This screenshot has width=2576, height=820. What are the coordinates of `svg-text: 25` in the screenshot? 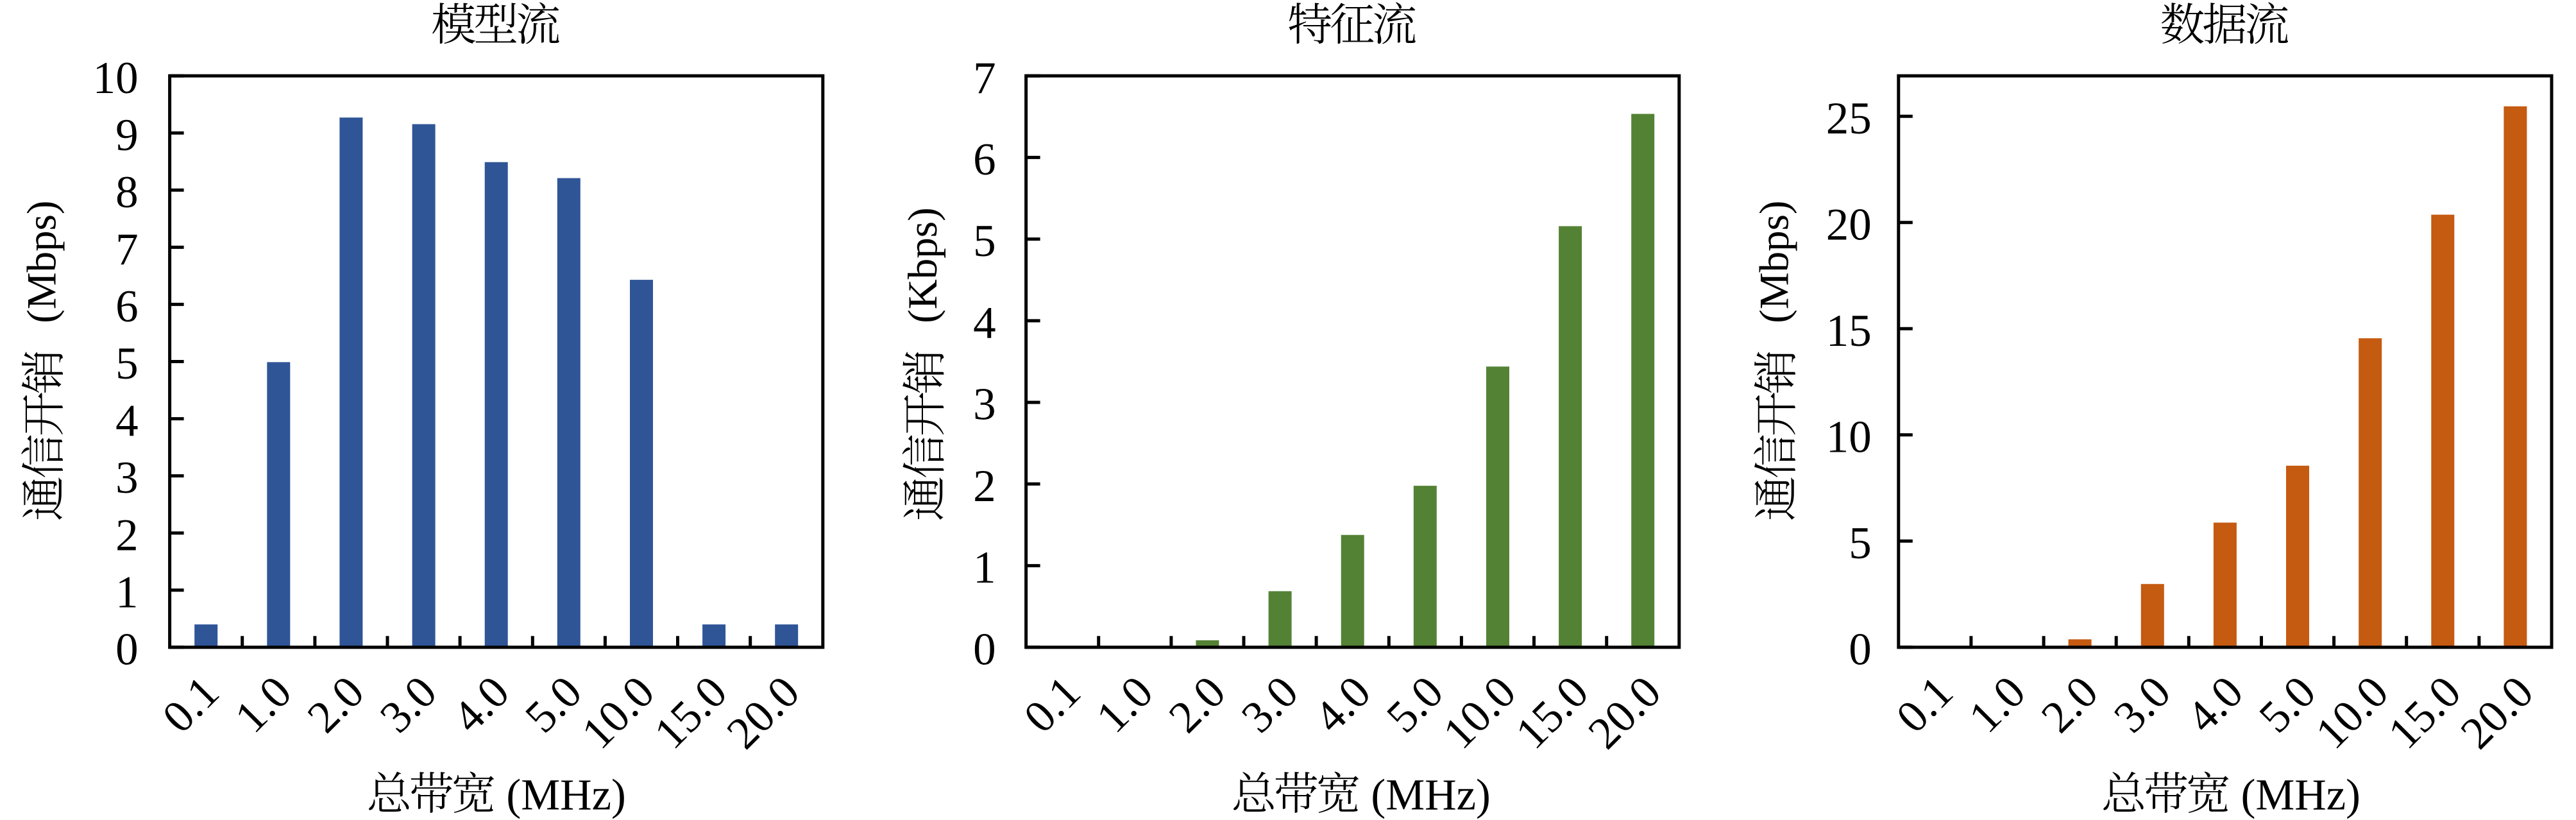 It's located at (1849, 119).